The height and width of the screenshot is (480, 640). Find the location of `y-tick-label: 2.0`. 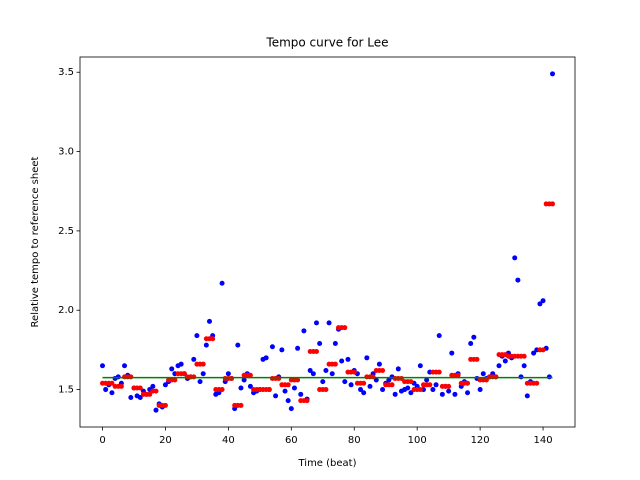

y-tick-label: 2.0 is located at coordinates (66, 310).